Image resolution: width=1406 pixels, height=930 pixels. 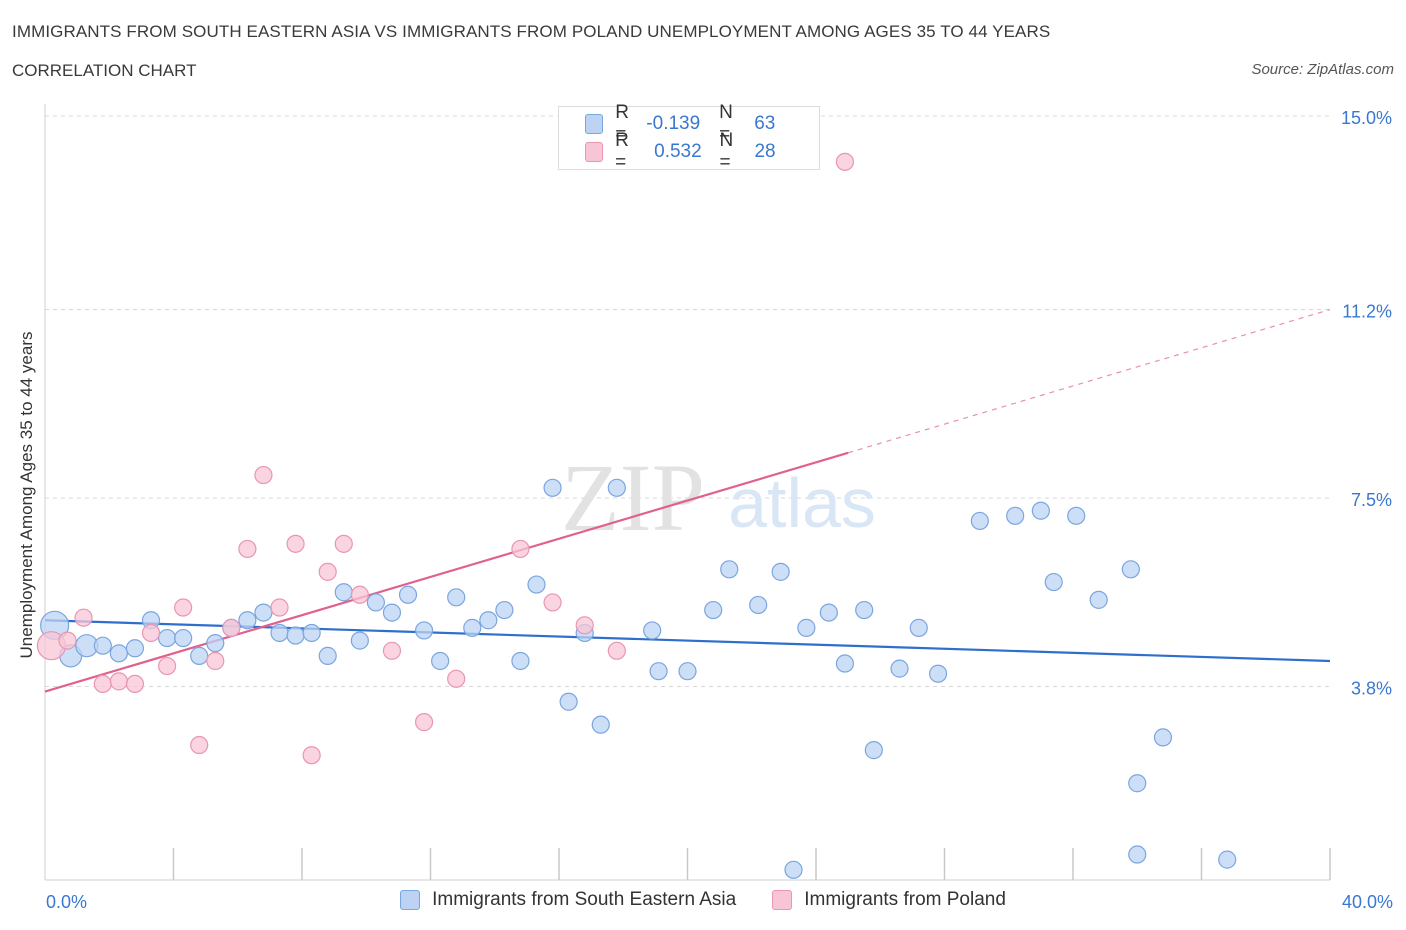 What do you see at coordinates (905, 899) in the screenshot?
I see `legend-label-poland: Immigrants from Poland` at bounding box center [905, 899].